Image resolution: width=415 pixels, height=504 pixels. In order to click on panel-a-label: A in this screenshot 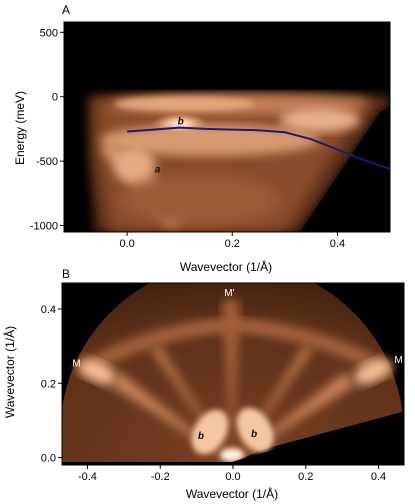, I will do `click(66, 10)`.